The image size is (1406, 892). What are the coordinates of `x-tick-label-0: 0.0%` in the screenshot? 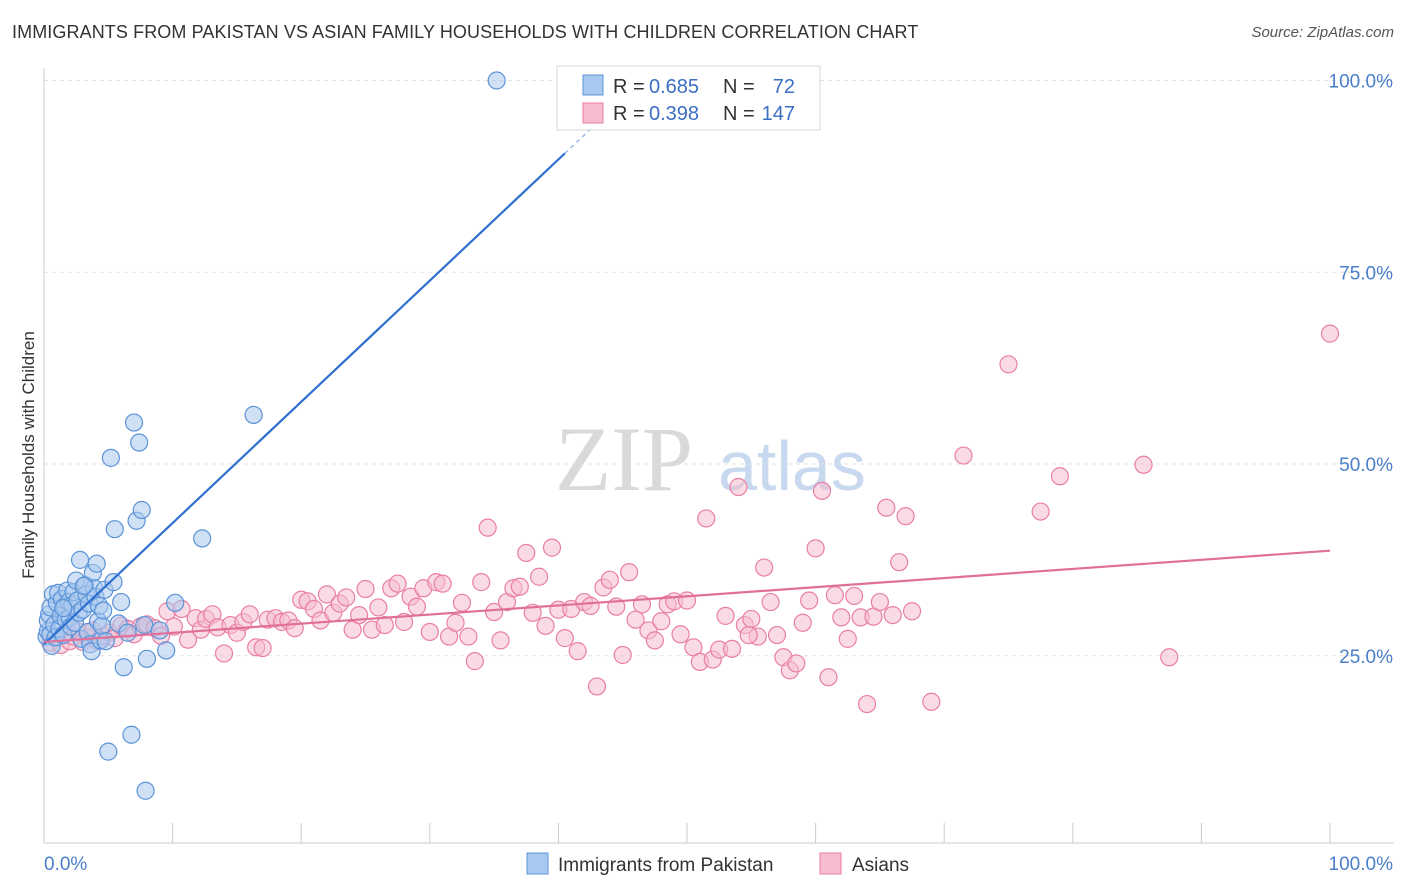 It's located at (65, 864).